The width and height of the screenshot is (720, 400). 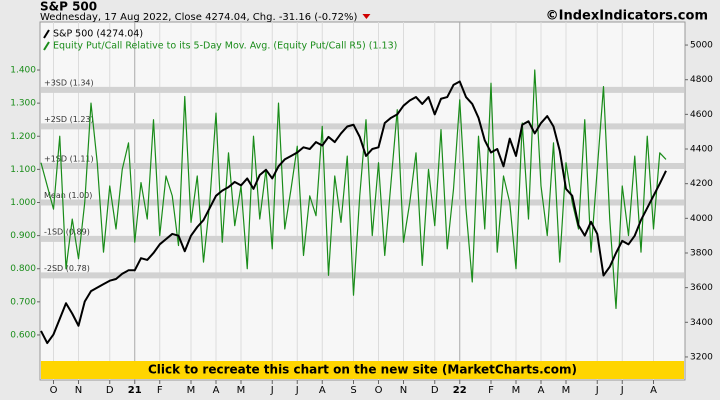 What do you see at coordinates (701, 357) in the screenshot?
I see `y2-tick-label: 3200` at bounding box center [701, 357].